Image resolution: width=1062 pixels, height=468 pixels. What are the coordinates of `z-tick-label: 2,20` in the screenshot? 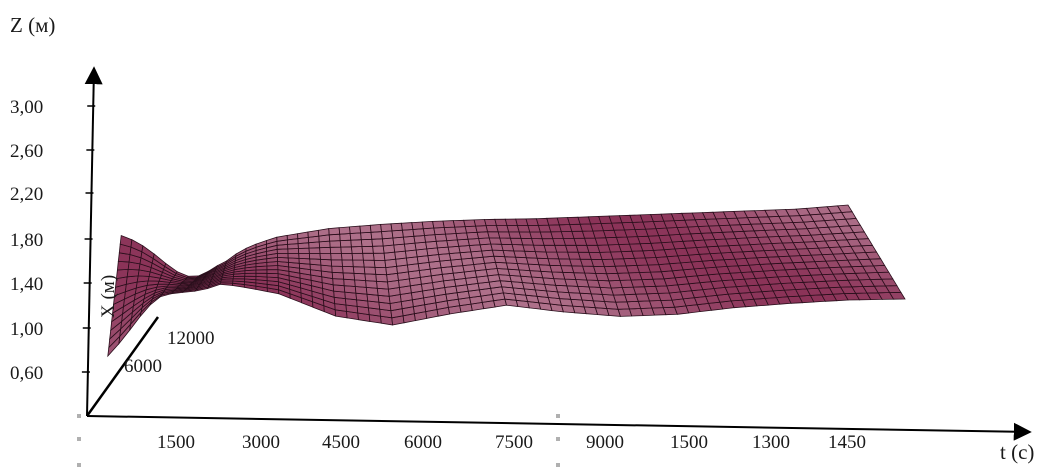 It's located at (26, 194).